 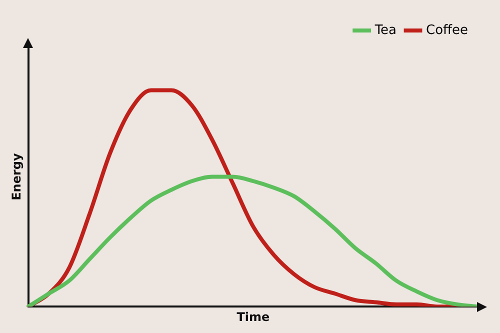 What do you see at coordinates (447, 30) in the screenshot?
I see `legend-label: Coffee` at bounding box center [447, 30].